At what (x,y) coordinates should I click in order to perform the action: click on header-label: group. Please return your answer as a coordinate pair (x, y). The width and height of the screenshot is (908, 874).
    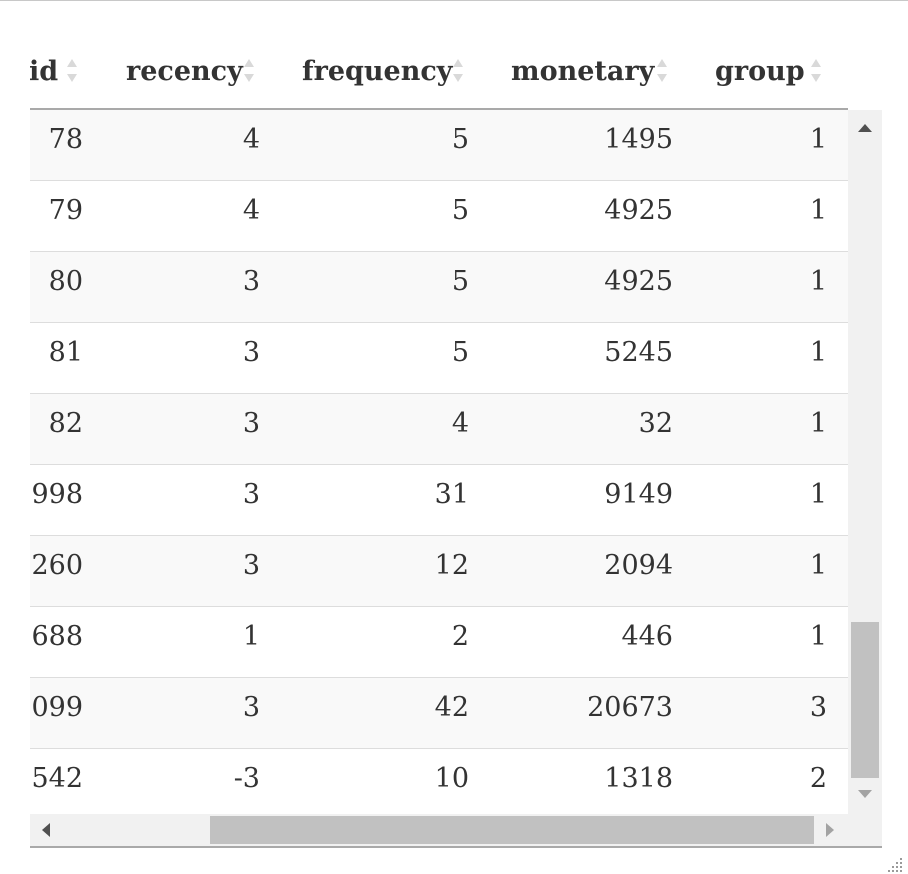
    Looking at the image, I should click on (760, 71).